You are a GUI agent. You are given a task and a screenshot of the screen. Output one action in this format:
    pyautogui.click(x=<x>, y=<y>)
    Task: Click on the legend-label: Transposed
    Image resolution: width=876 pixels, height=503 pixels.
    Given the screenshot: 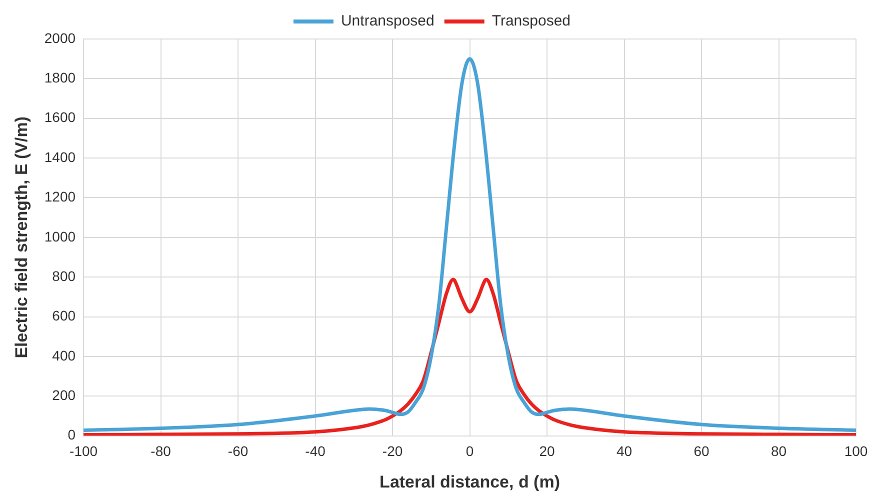 What is the action you would take?
    pyautogui.click(x=531, y=21)
    